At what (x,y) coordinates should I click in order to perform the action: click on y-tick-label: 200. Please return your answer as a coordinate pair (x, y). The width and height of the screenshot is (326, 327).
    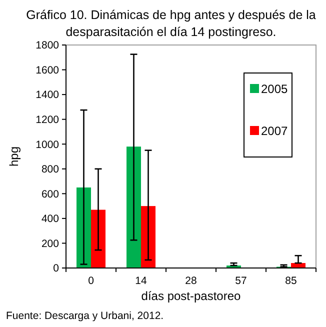
    Looking at the image, I should click on (50, 244).